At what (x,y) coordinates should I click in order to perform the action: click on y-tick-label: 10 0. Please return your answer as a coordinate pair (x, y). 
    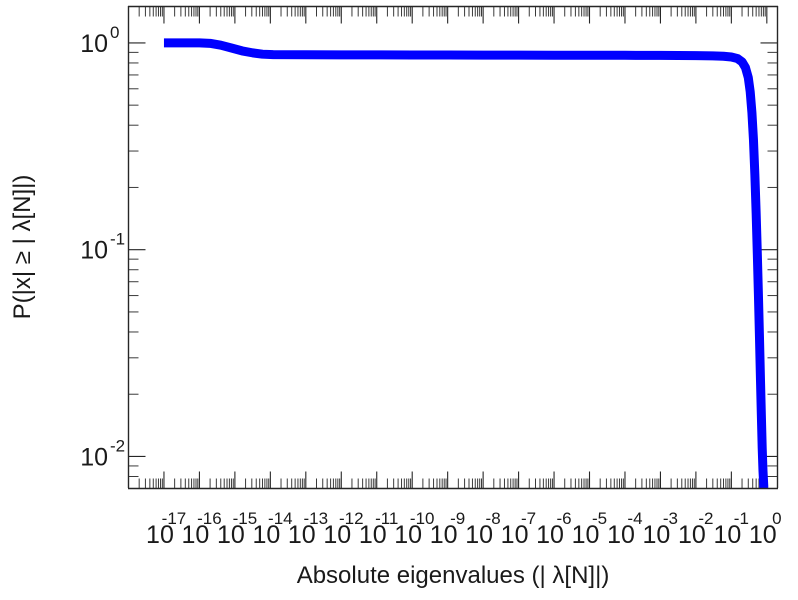
    Looking at the image, I should click on (99, 40).